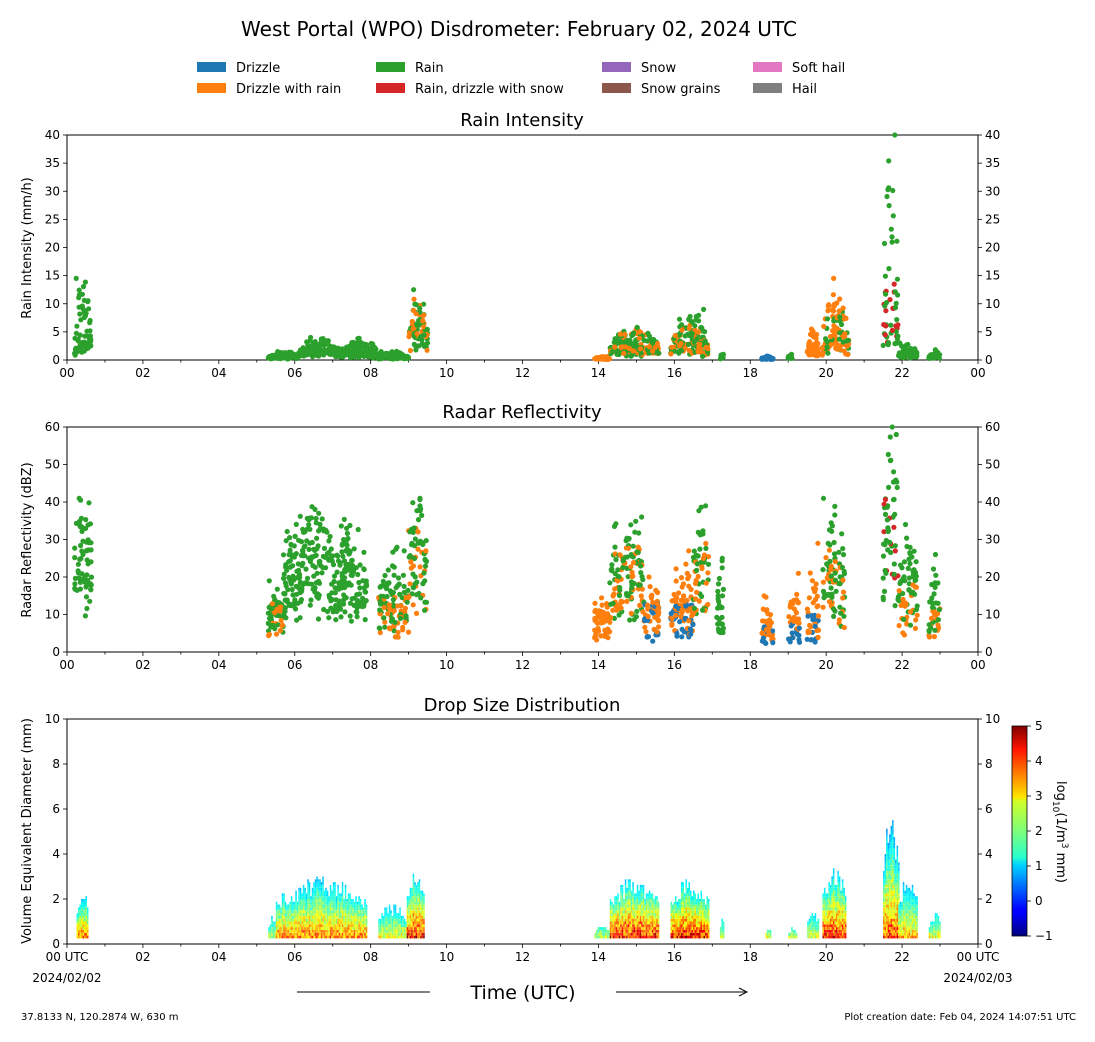 The image size is (1095, 1042). I want to click on radar-reflectivity-ytick-label-right: 0, so click(989, 652).